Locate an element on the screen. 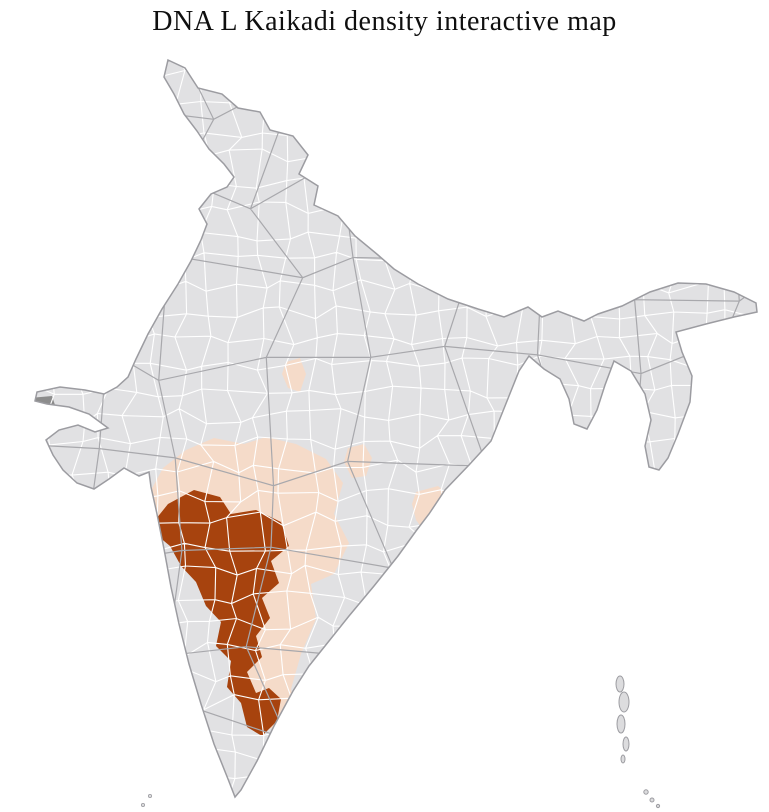 The image size is (769, 812). lakshadweep-islands is located at coordinates (146, 801).